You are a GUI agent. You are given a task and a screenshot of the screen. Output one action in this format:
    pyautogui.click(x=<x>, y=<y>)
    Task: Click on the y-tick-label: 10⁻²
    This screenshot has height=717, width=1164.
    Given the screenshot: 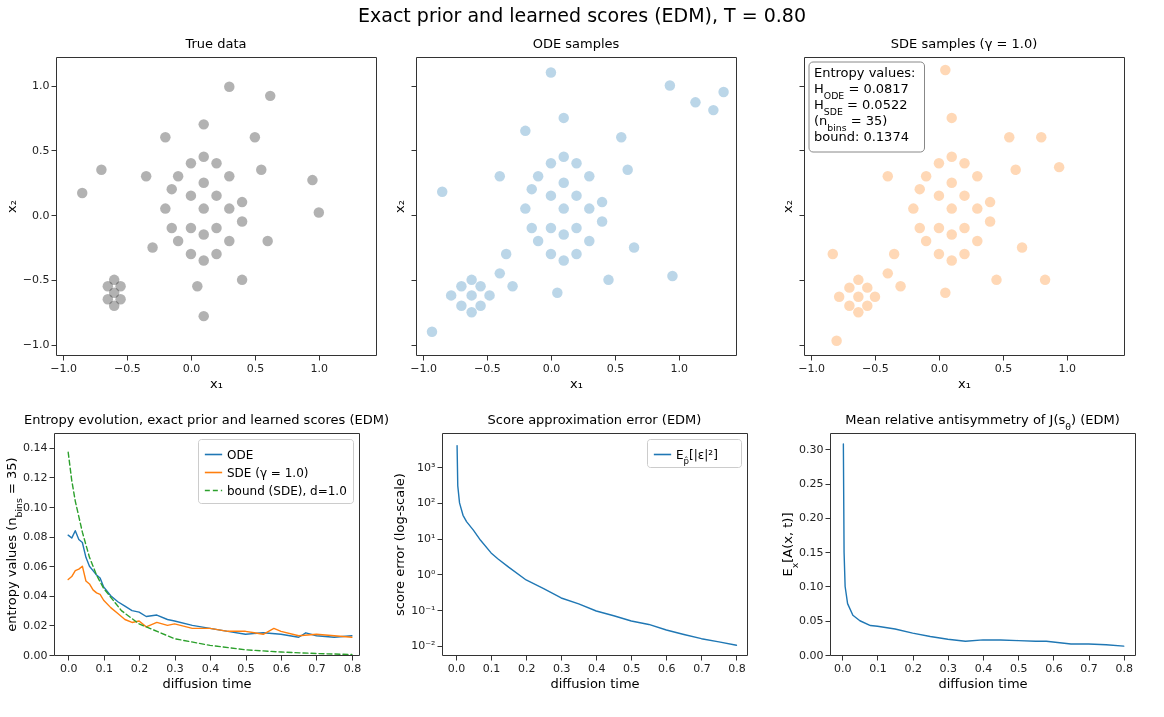 What is the action you would take?
    pyautogui.click(x=423, y=646)
    